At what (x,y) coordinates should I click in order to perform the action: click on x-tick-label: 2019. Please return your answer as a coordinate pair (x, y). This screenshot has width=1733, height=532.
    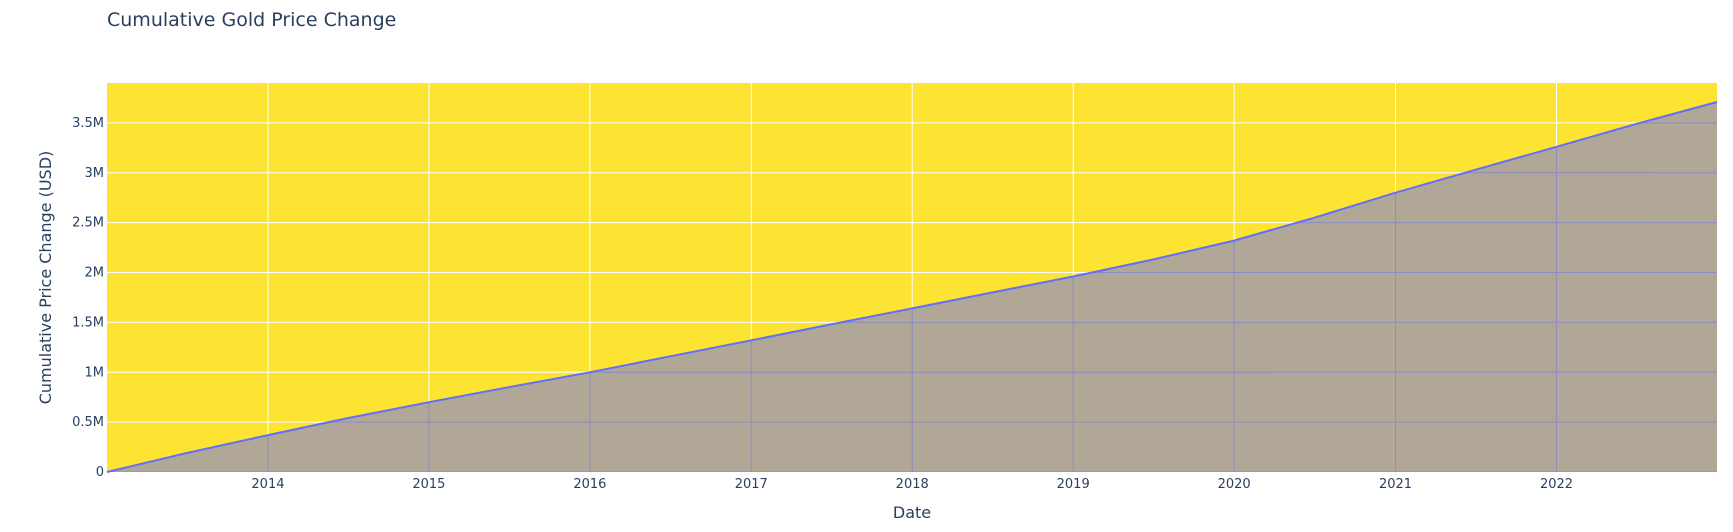
    Looking at the image, I should click on (1073, 484).